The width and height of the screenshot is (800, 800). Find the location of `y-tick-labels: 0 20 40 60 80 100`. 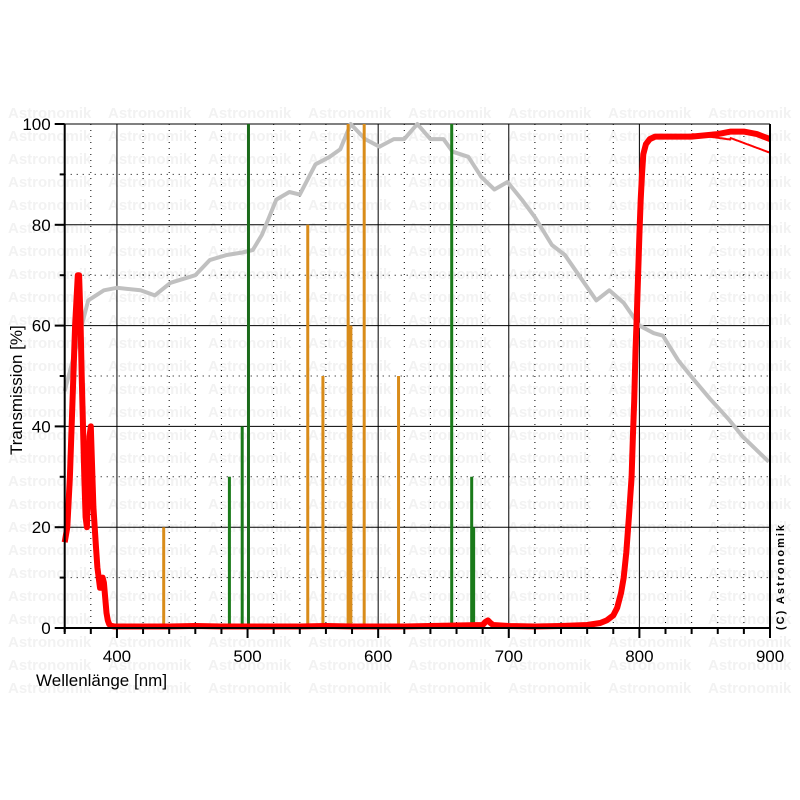

y-tick-labels: 0 20 40 60 80 100 is located at coordinates (36, 376).